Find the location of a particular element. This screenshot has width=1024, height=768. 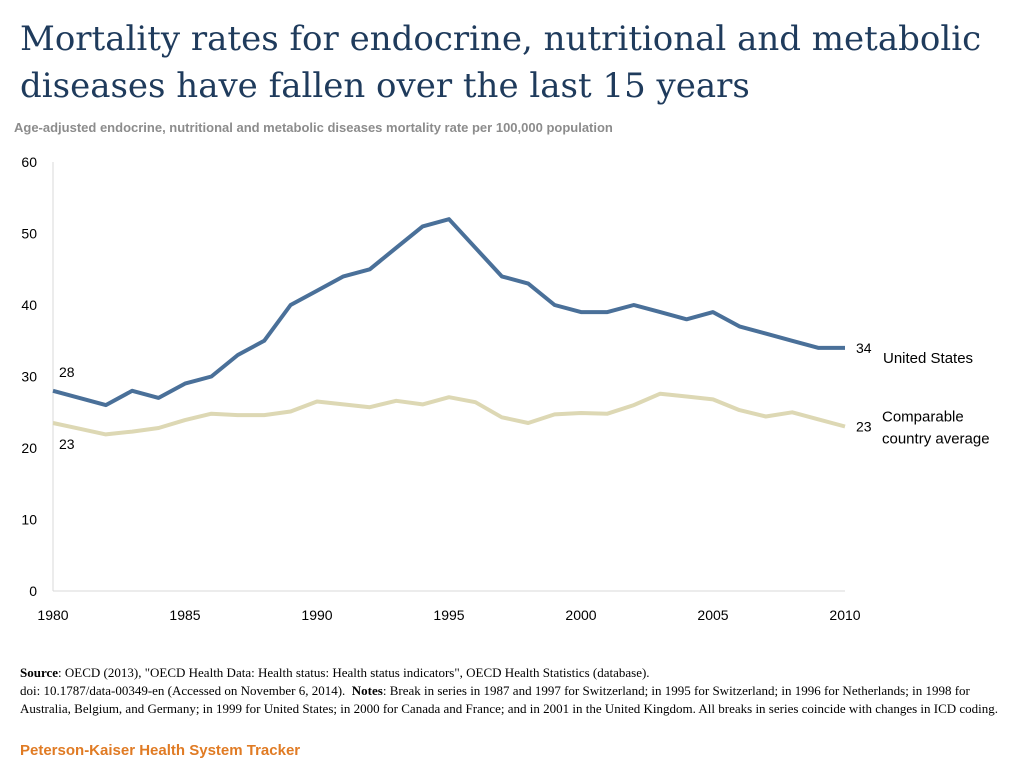

legend-united-states: United States is located at coordinates (928, 358).